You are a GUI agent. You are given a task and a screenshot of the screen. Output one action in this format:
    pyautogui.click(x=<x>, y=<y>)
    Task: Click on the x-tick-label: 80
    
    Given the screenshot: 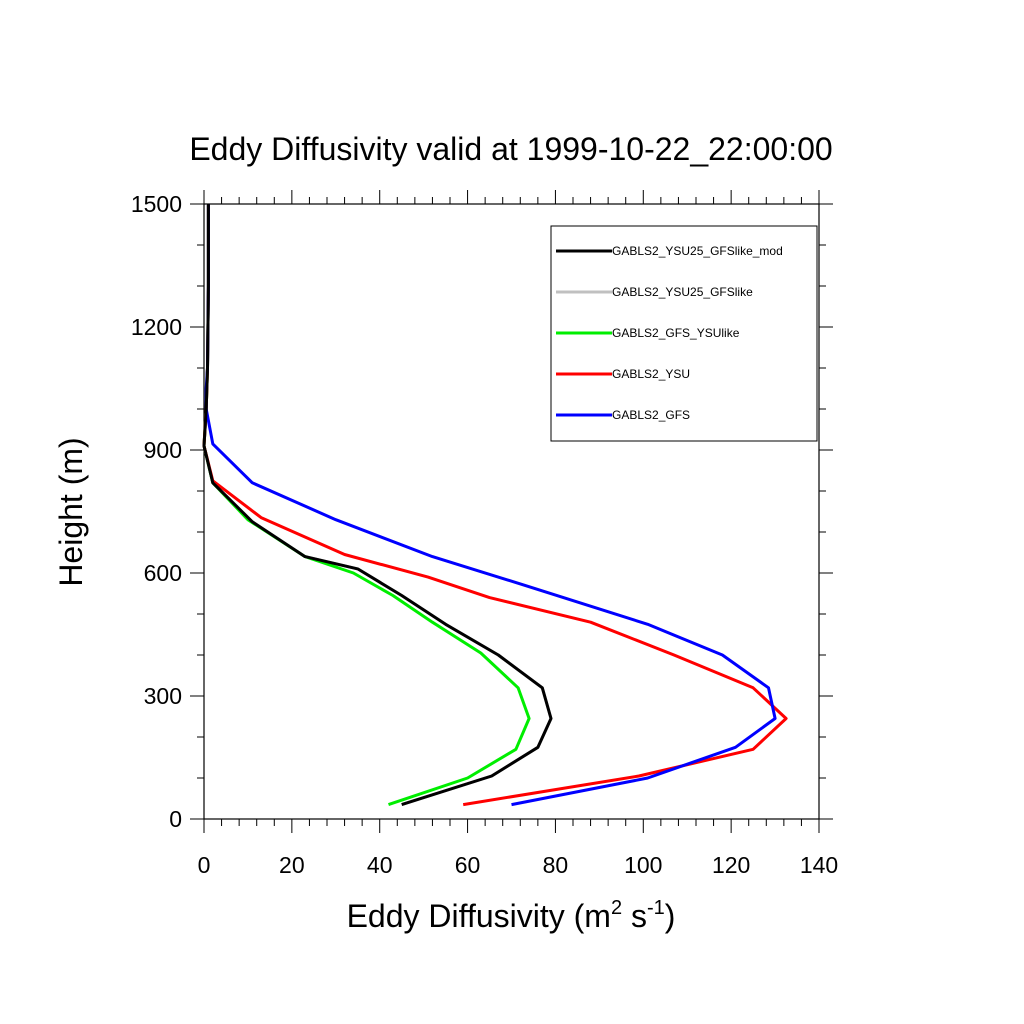 What is the action you would take?
    pyautogui.click(x=556, y=865)
    